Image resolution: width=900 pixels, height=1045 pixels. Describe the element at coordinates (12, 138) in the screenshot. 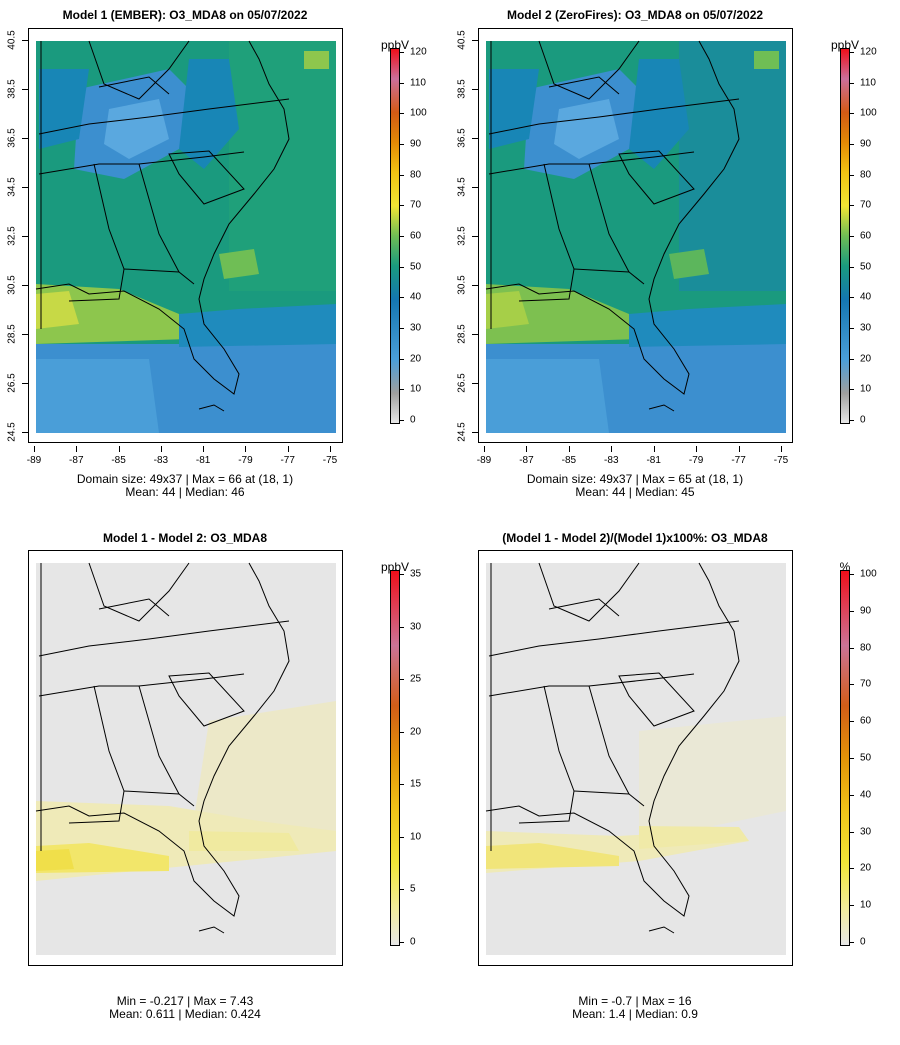

I see `y-tick-label: 36.5` at that location.